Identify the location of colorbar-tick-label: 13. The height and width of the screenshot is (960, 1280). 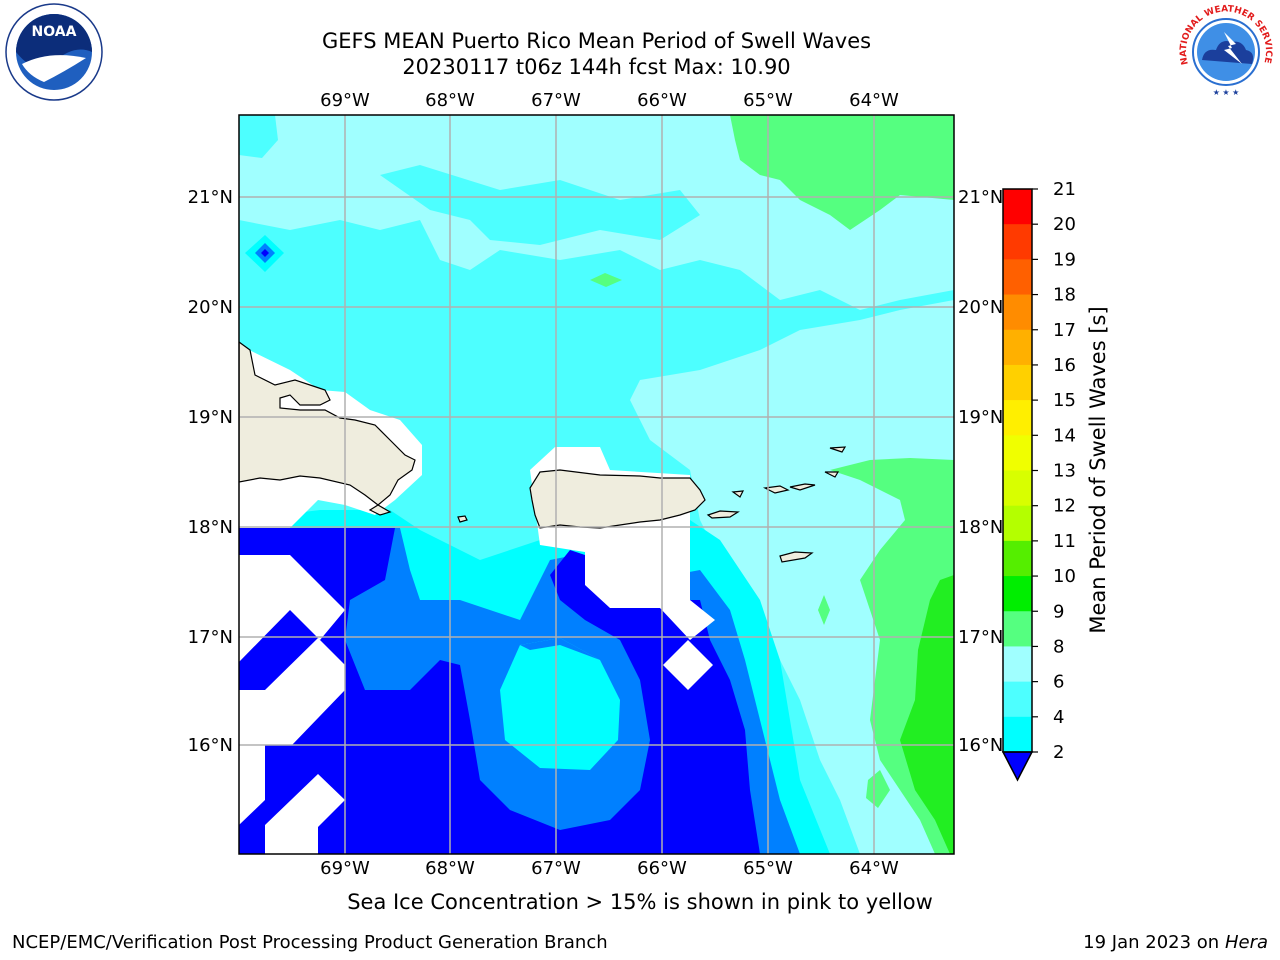
(1064, 471).